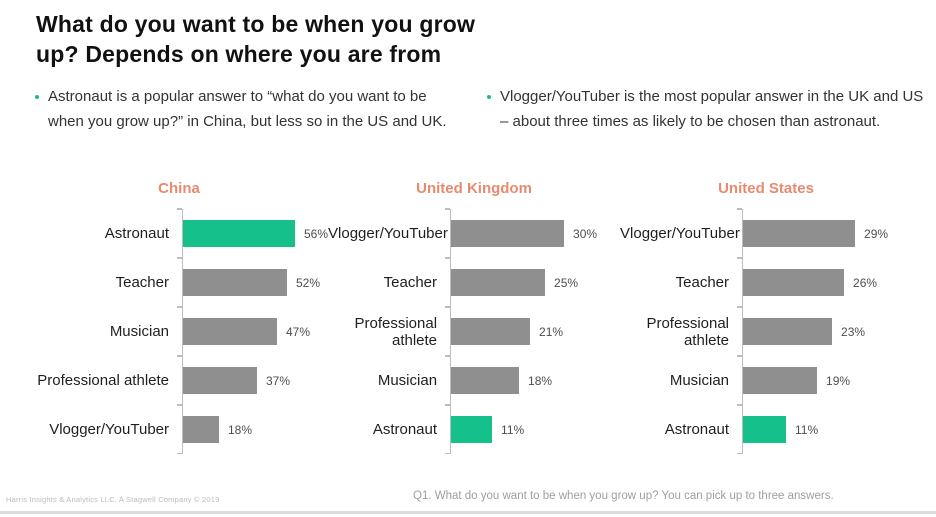 This screenshot has height=517, width=936. Describe the element at coordinates (316, 233) in the screenshot. I see `value-label: 56%` at that location.